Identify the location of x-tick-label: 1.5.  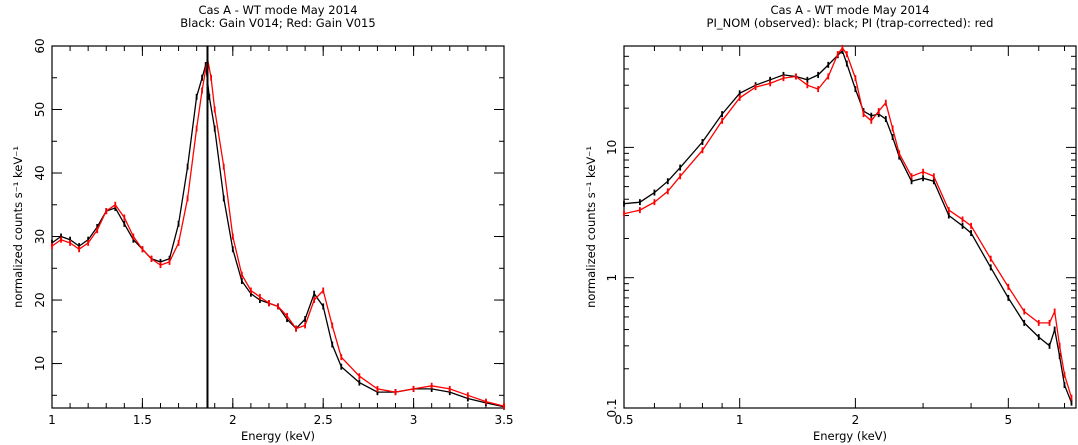
(142, 420).